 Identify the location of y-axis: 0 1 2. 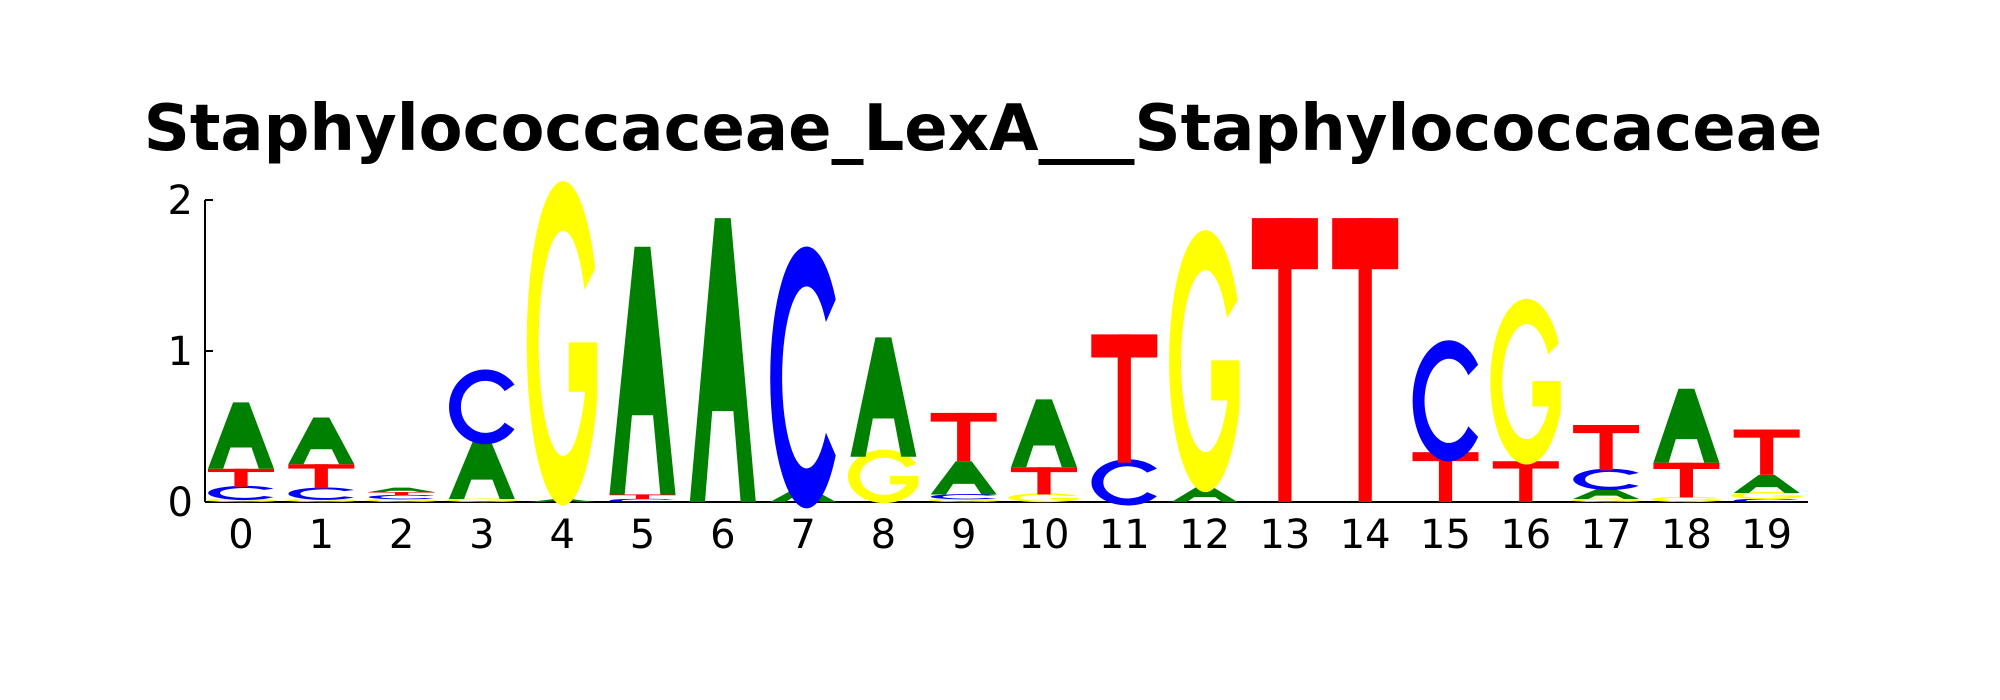
(190, 352).